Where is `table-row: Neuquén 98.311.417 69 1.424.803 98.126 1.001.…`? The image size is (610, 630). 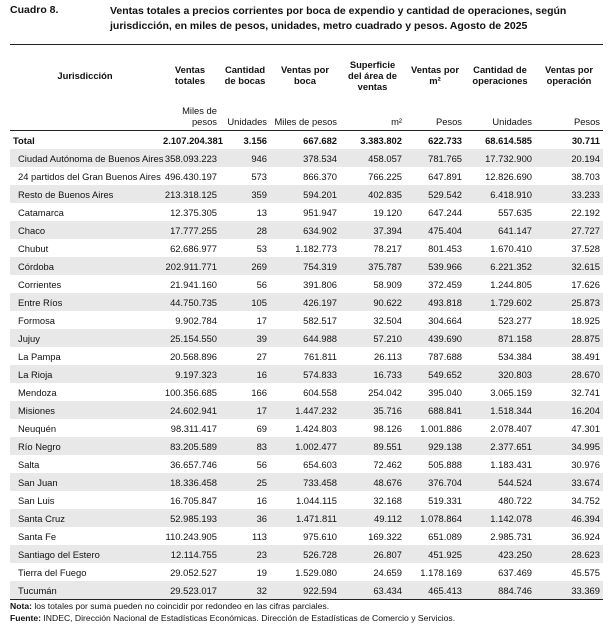
table-row: Neuquén 98.311.417 69 1.424.803 98.126 1.001.… is located at coordinates (306, 428).